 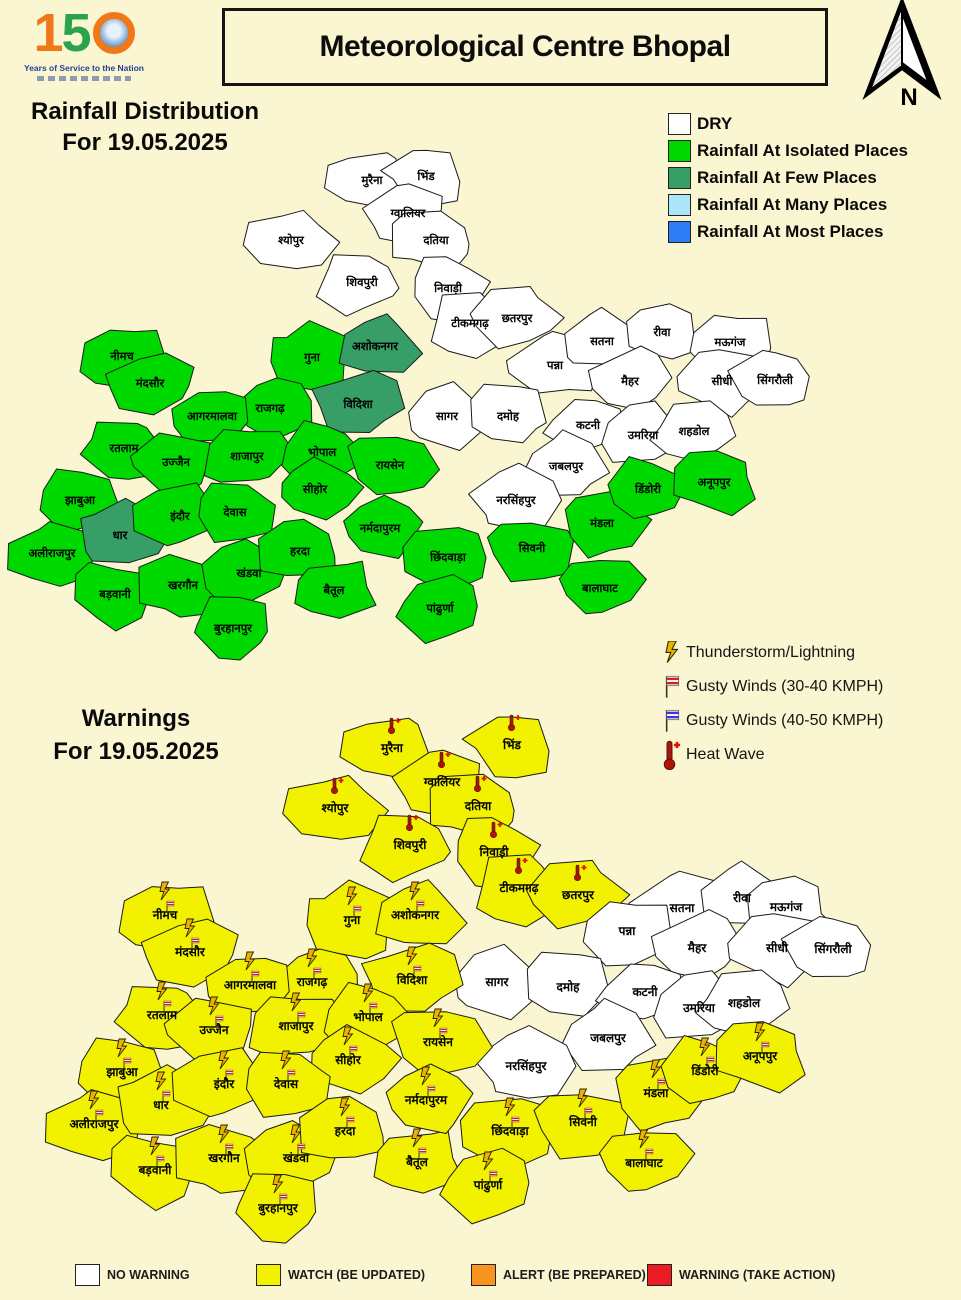 What do you see at coordinates (190, 938) in the screenshot?
I see `district: मंदसौर` at bounding box center [190, 938].